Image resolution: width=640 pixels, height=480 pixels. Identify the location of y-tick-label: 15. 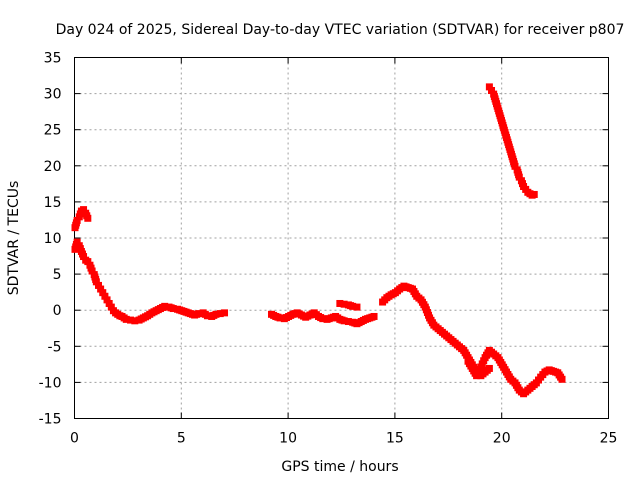
(53, 203).